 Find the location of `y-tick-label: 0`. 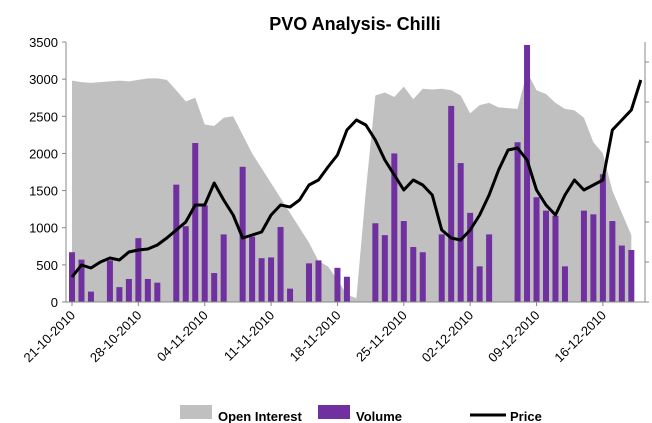

y-tick-label: 0 is located at coordinates (54, 302).